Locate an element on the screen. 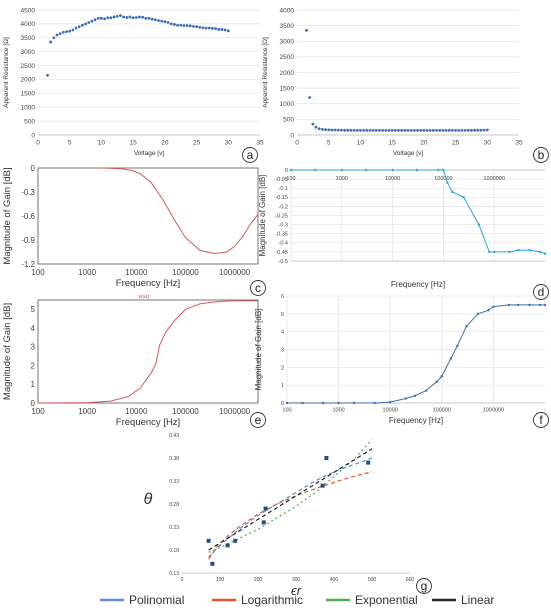  x-tick-label: 20 is located at coordinates (165, 143).